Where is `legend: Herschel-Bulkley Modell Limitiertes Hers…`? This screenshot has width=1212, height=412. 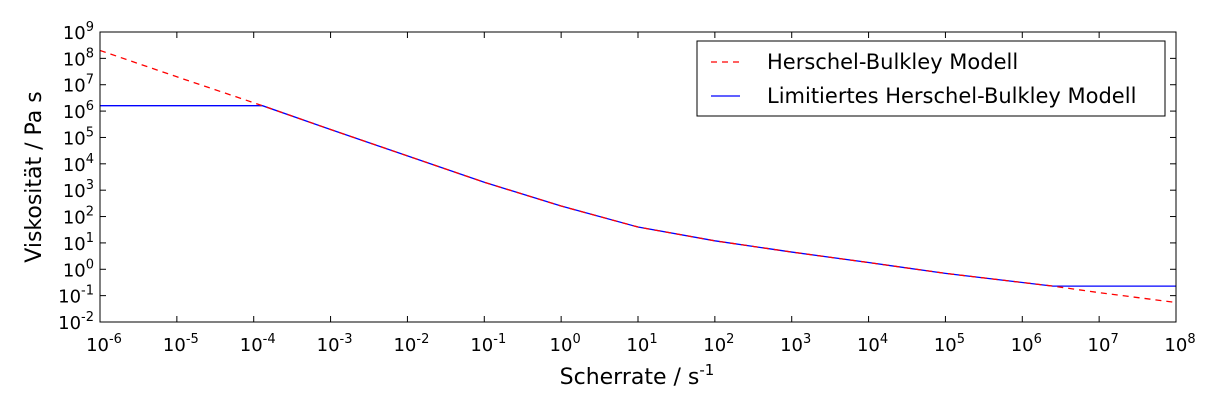
legend: Herschel-Bulkley Modell Limitiertes Hers… is located at coordinates (931, 78).